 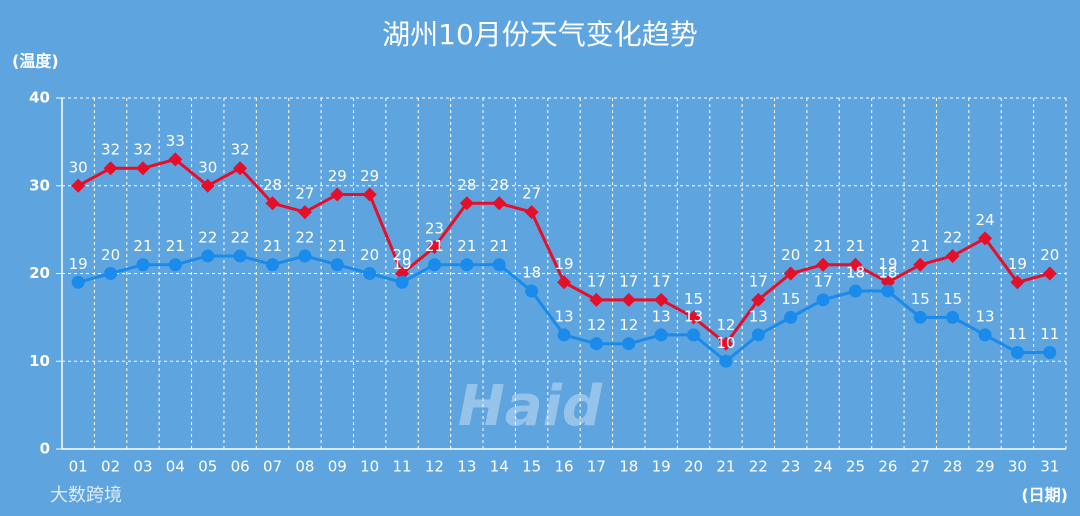 What do you see at coordinates (661, 467) in the screenshot?
I see `x-tick-label: 19` at bounding box center [661, 467].